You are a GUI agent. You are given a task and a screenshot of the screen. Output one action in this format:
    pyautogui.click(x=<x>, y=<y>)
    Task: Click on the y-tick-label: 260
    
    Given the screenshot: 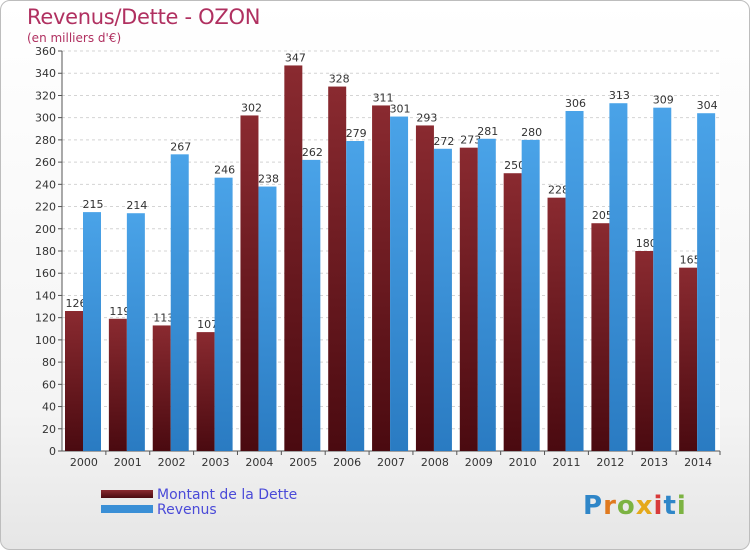 What is the action you would take?
    pyautogui.click(x=45, y=162)
    